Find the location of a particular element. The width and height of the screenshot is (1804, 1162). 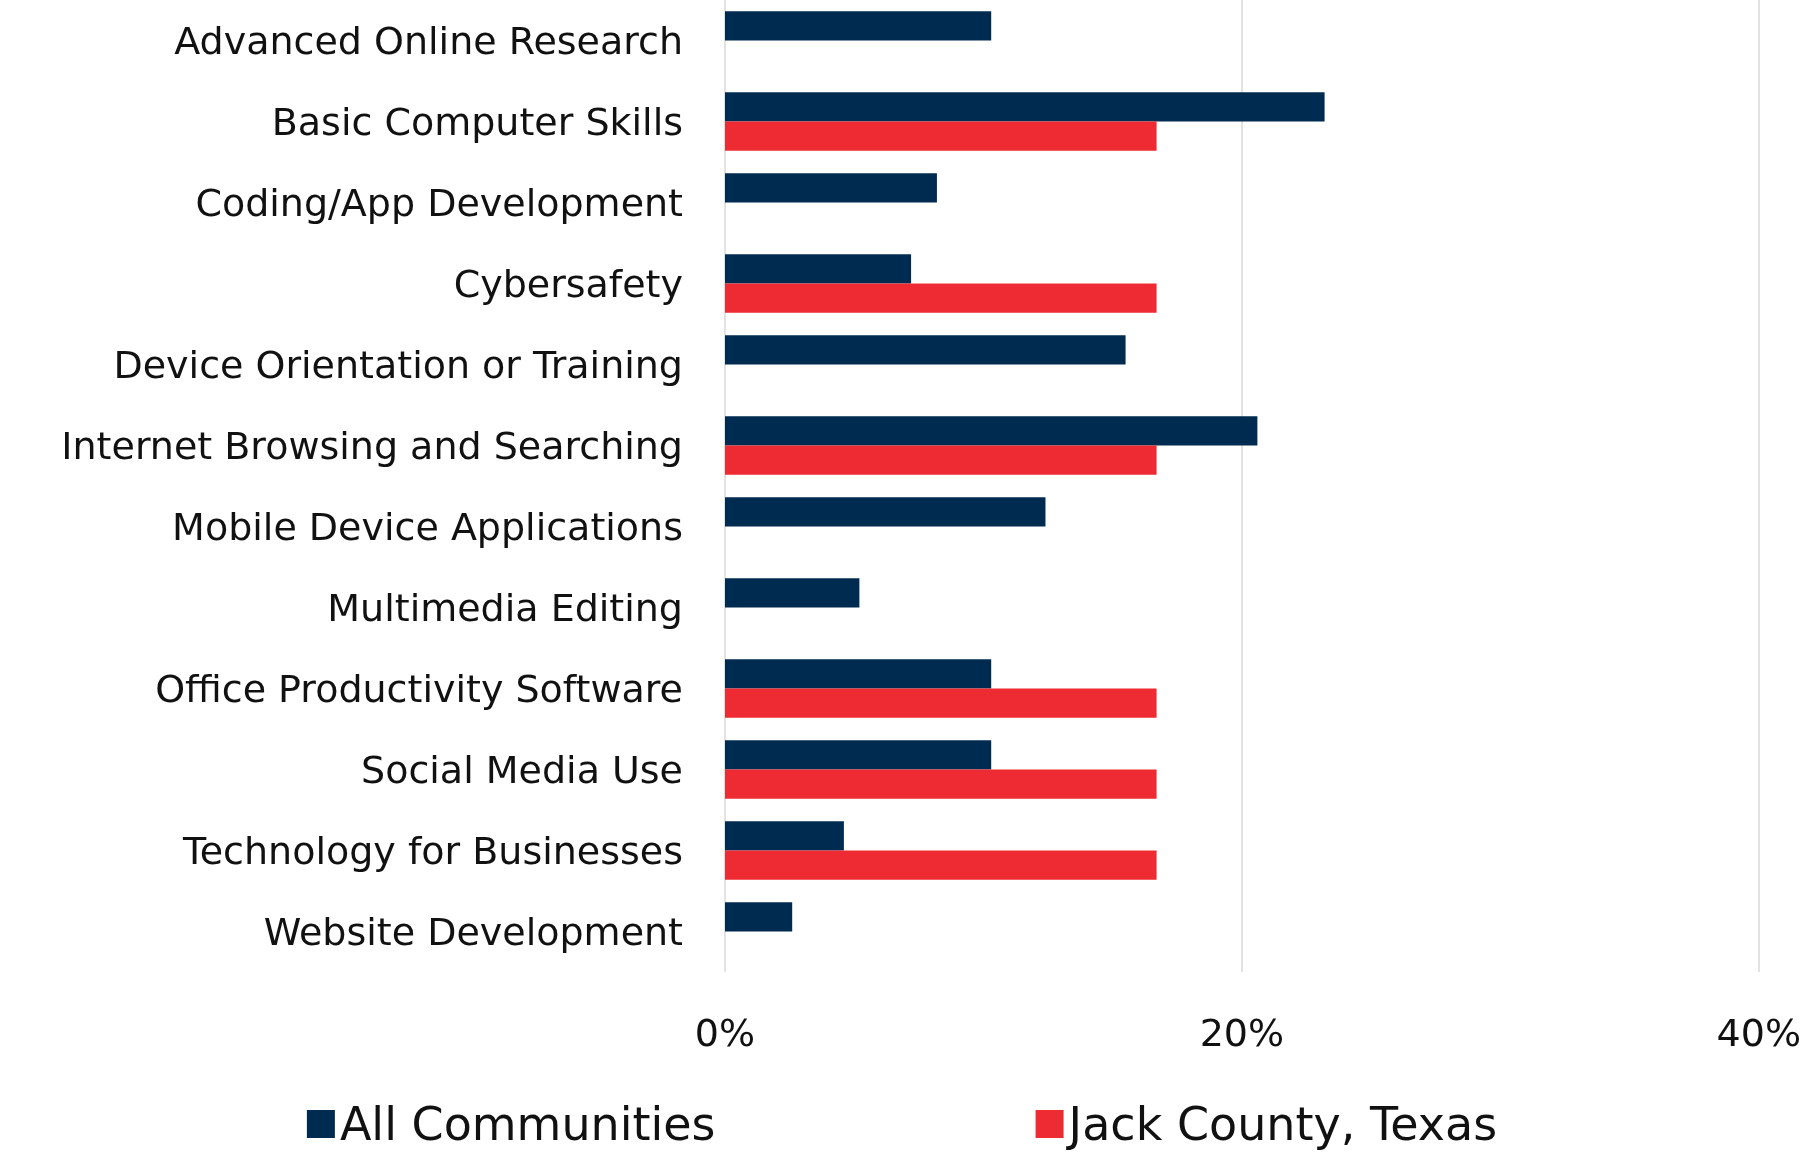

y-tick-label: Mobile Device Applications is located at coordinates (427, 526).